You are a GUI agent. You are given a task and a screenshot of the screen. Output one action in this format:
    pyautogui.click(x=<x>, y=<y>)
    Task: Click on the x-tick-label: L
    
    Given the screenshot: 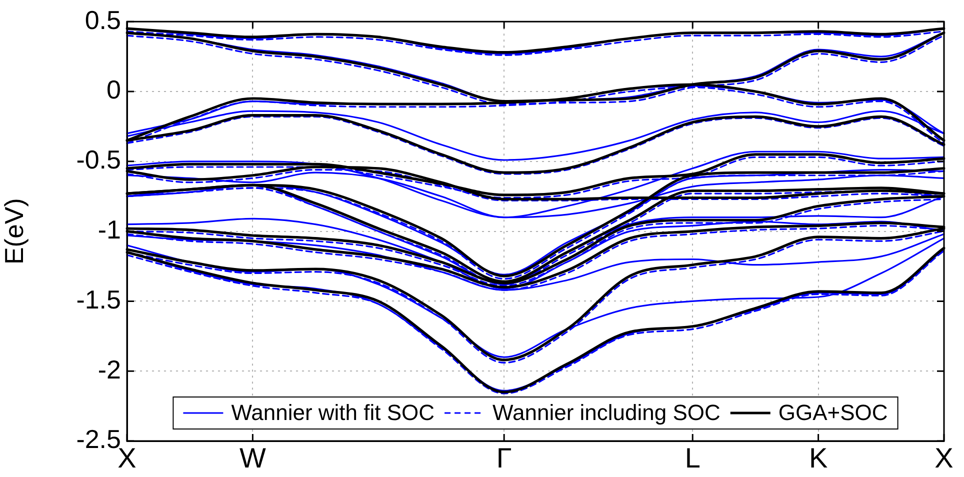 What is the action you would take?
    pyautogui.click(x=692, y=458)
    